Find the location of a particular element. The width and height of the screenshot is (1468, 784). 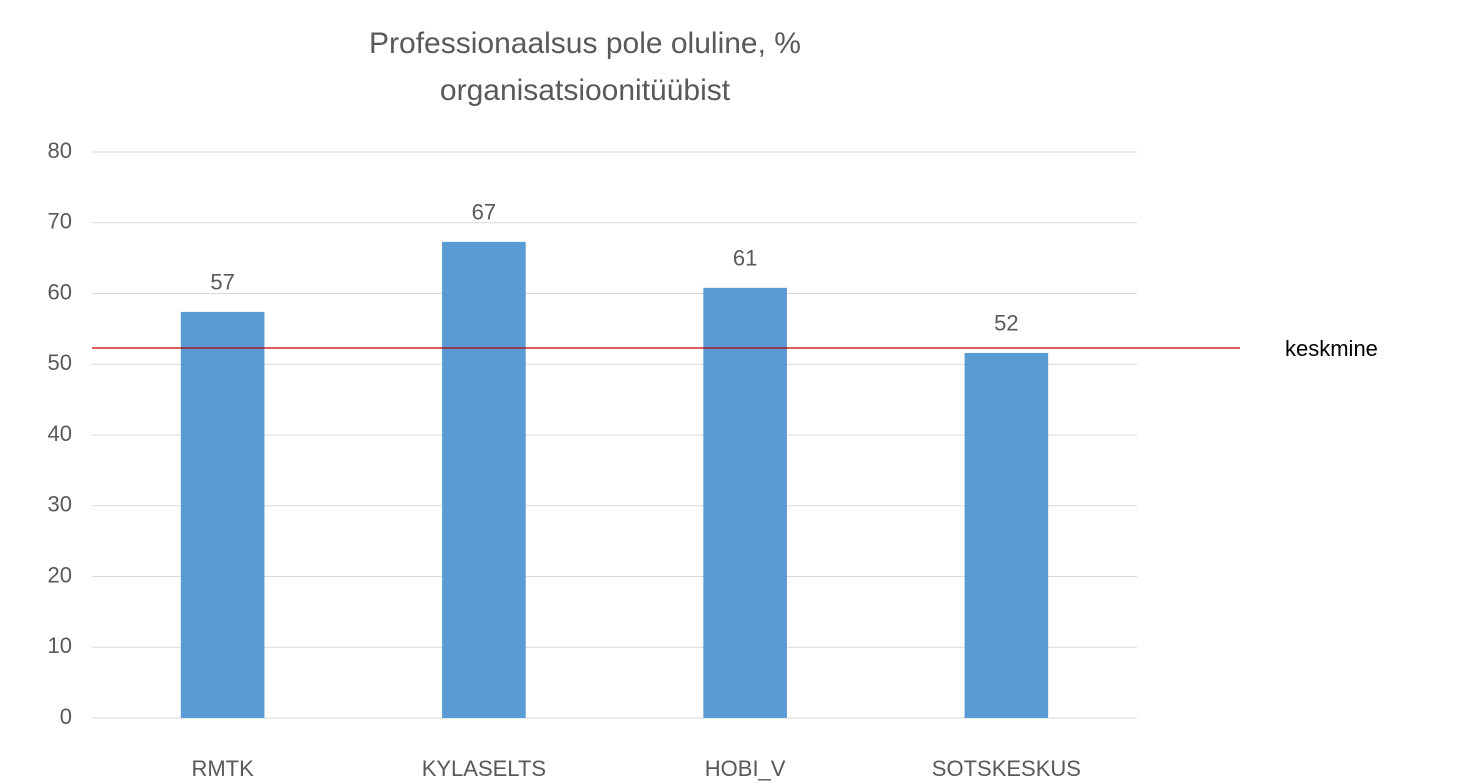

chart-title: Professionaalsus pole oluline, % is located at coordinates (585, 43).